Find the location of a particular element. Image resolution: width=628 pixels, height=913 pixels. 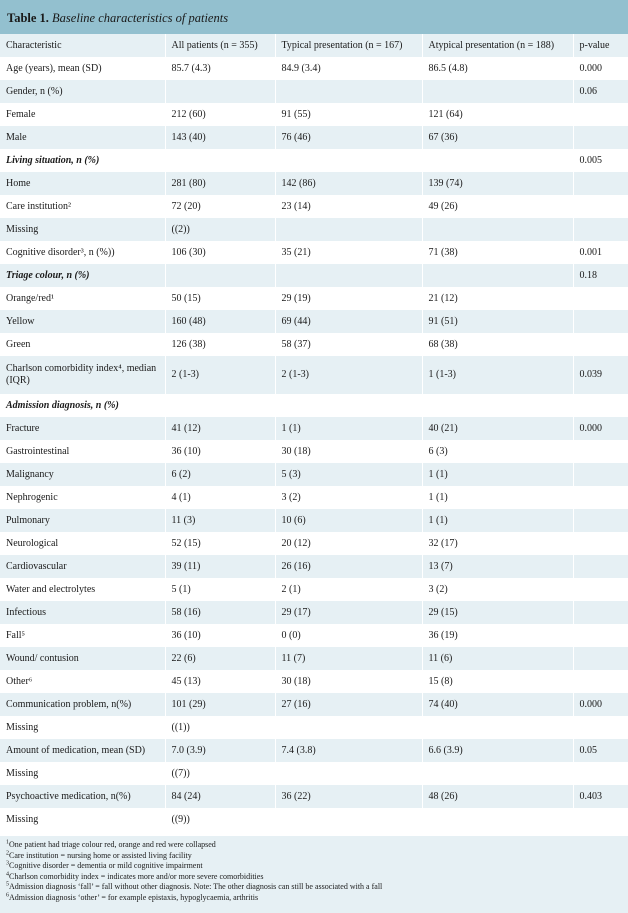

cell-characteristic: Amount of medication, mean (SD) is located at coordinates (82, 750).